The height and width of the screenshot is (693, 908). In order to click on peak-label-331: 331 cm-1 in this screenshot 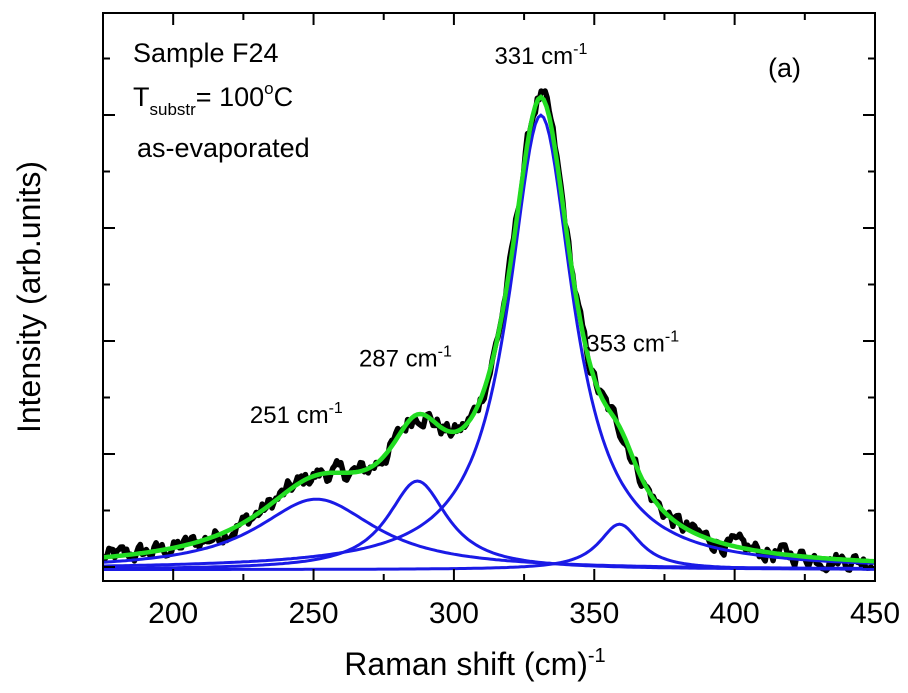, I will do `click(540, 55)`.